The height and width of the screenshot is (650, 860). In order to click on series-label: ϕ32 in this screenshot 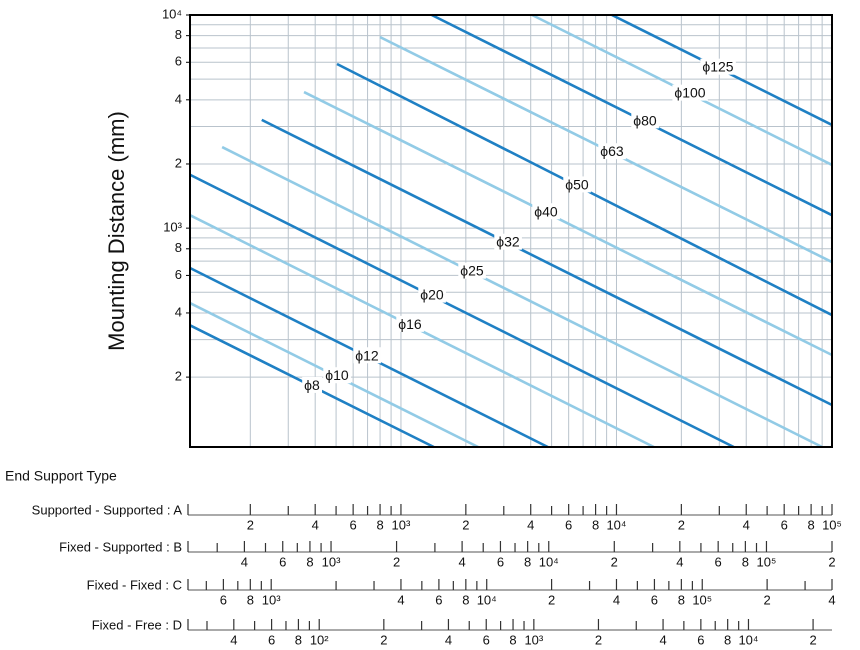, I will do `click(508, 242)`.